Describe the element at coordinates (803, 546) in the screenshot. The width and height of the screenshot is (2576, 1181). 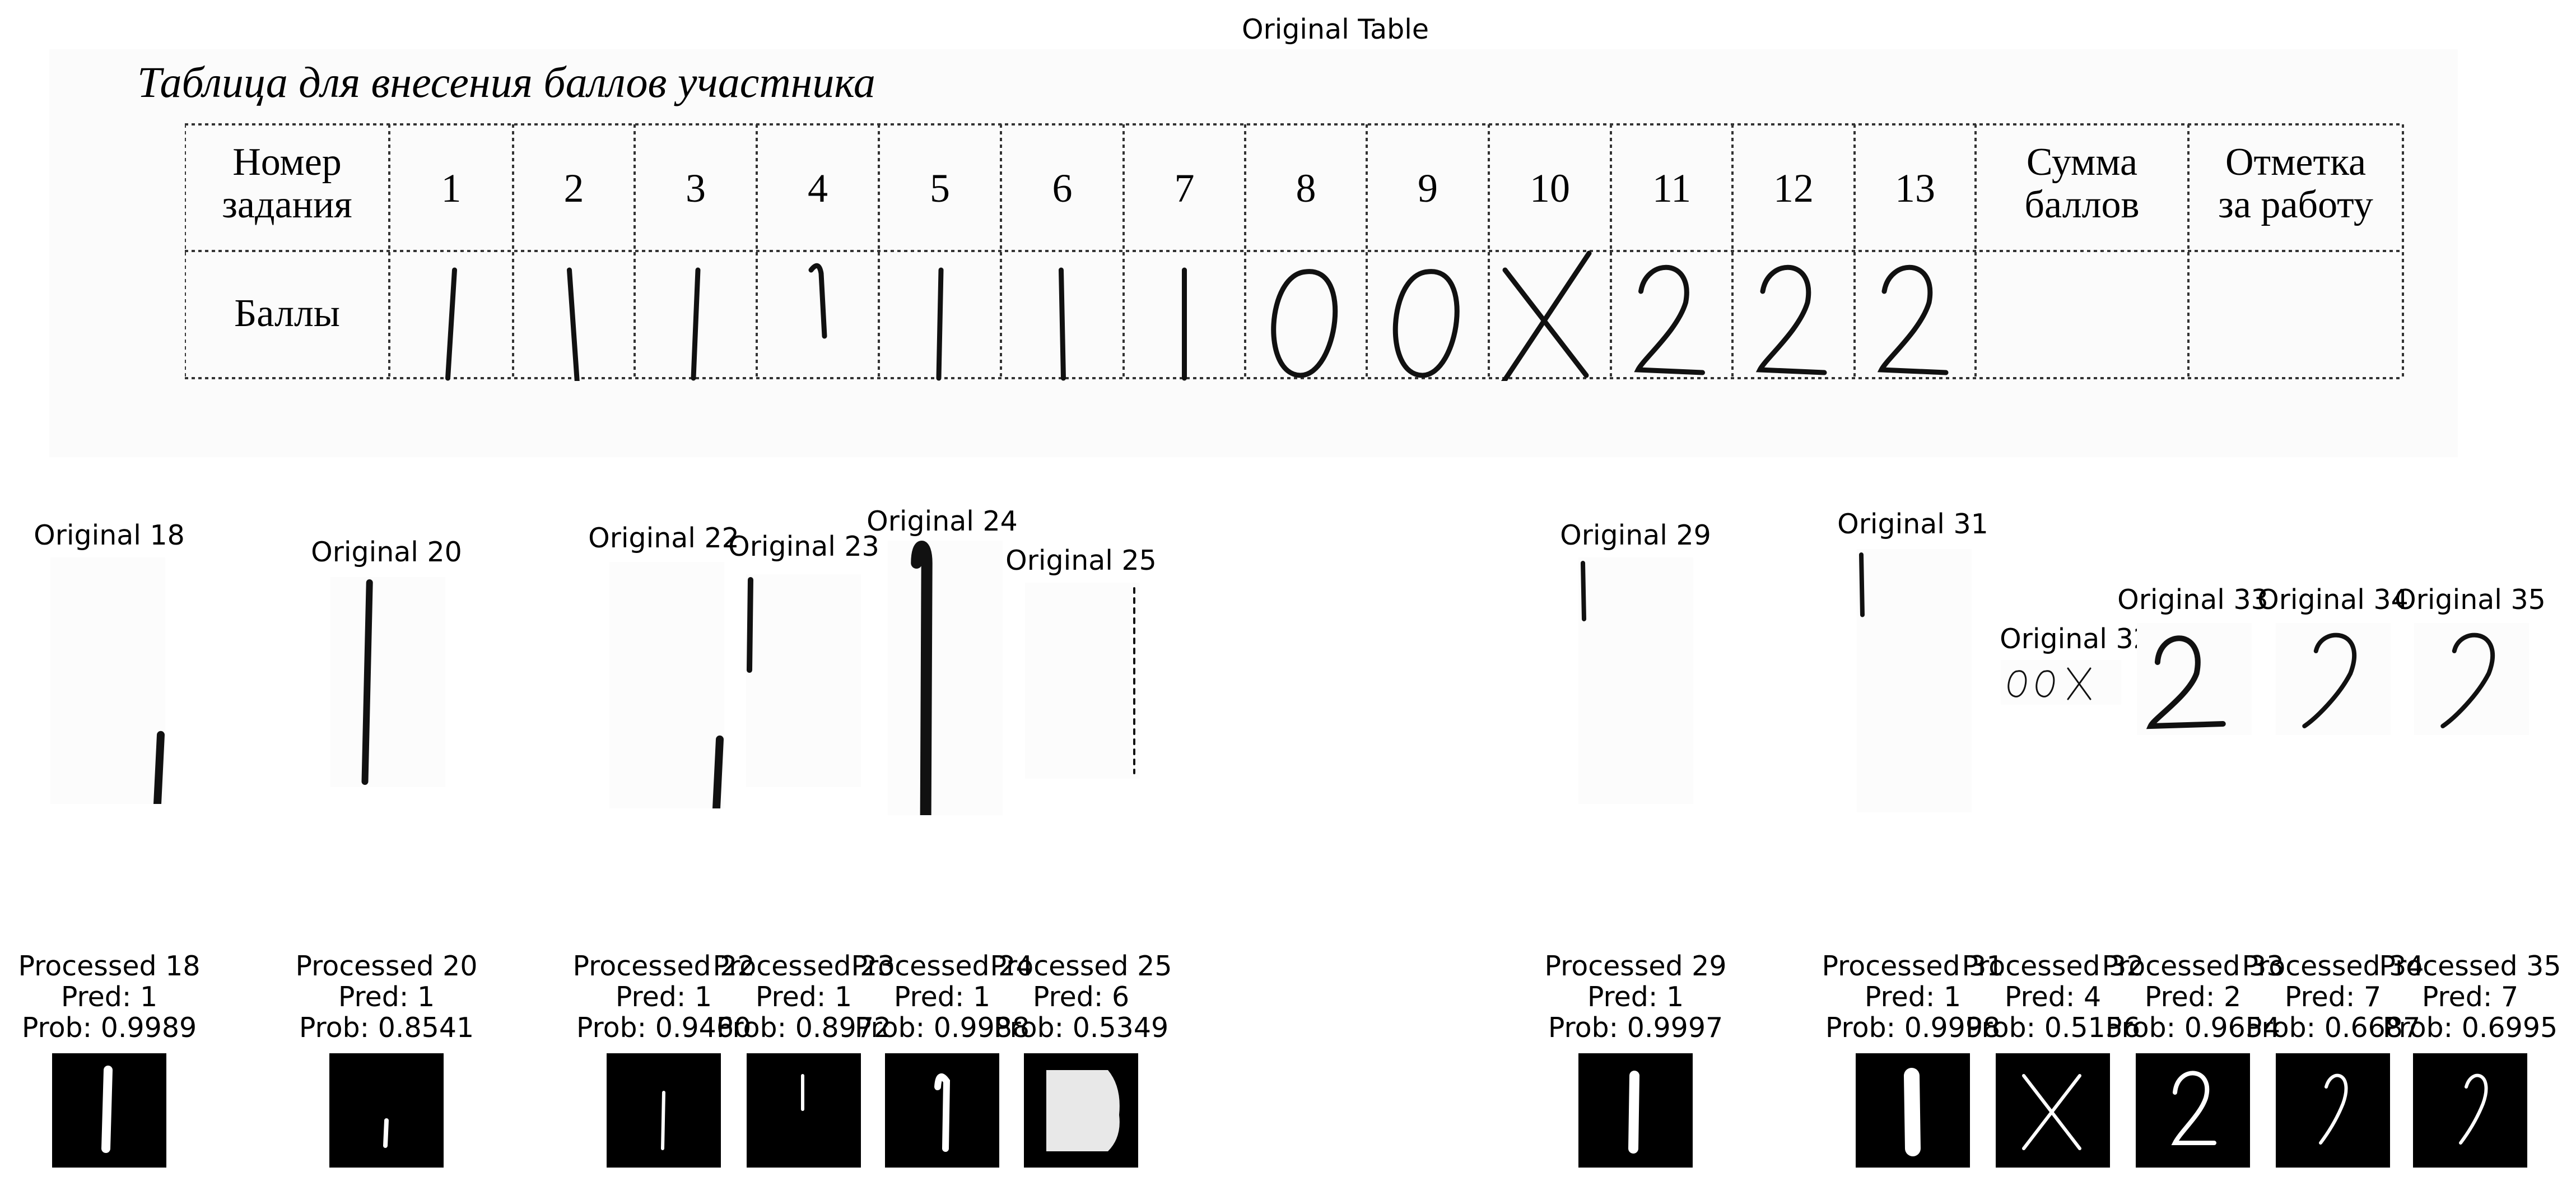
I see `original-crop-label: Original 23` at that location.